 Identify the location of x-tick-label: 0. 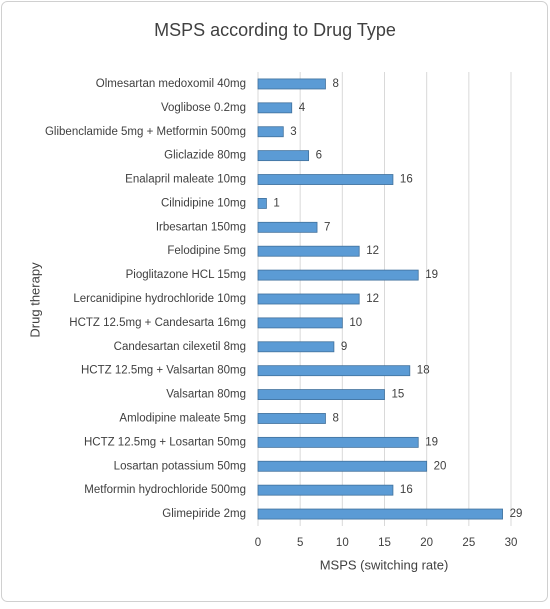
(258, 543).